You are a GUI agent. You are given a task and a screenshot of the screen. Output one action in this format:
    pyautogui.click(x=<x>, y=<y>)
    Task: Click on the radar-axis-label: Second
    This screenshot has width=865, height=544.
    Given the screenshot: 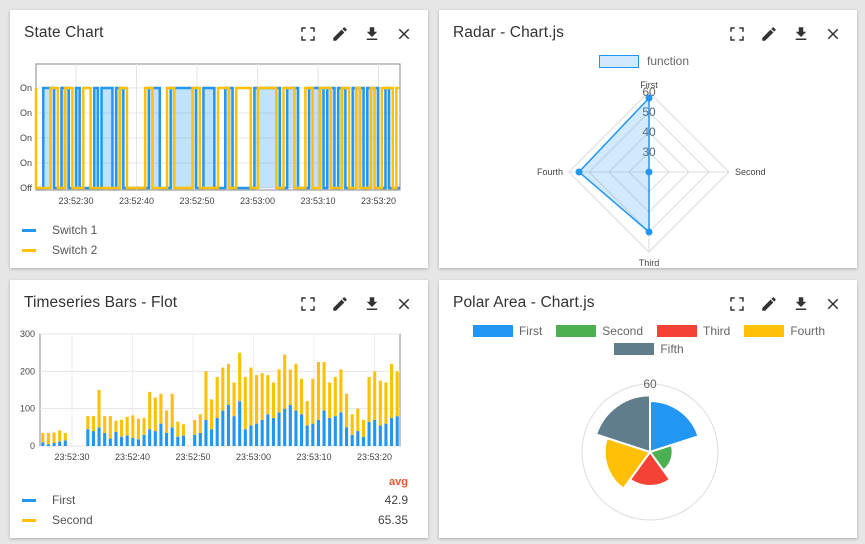 What is the action you would take?
    pyautogui.click(x=750, y=172)
    